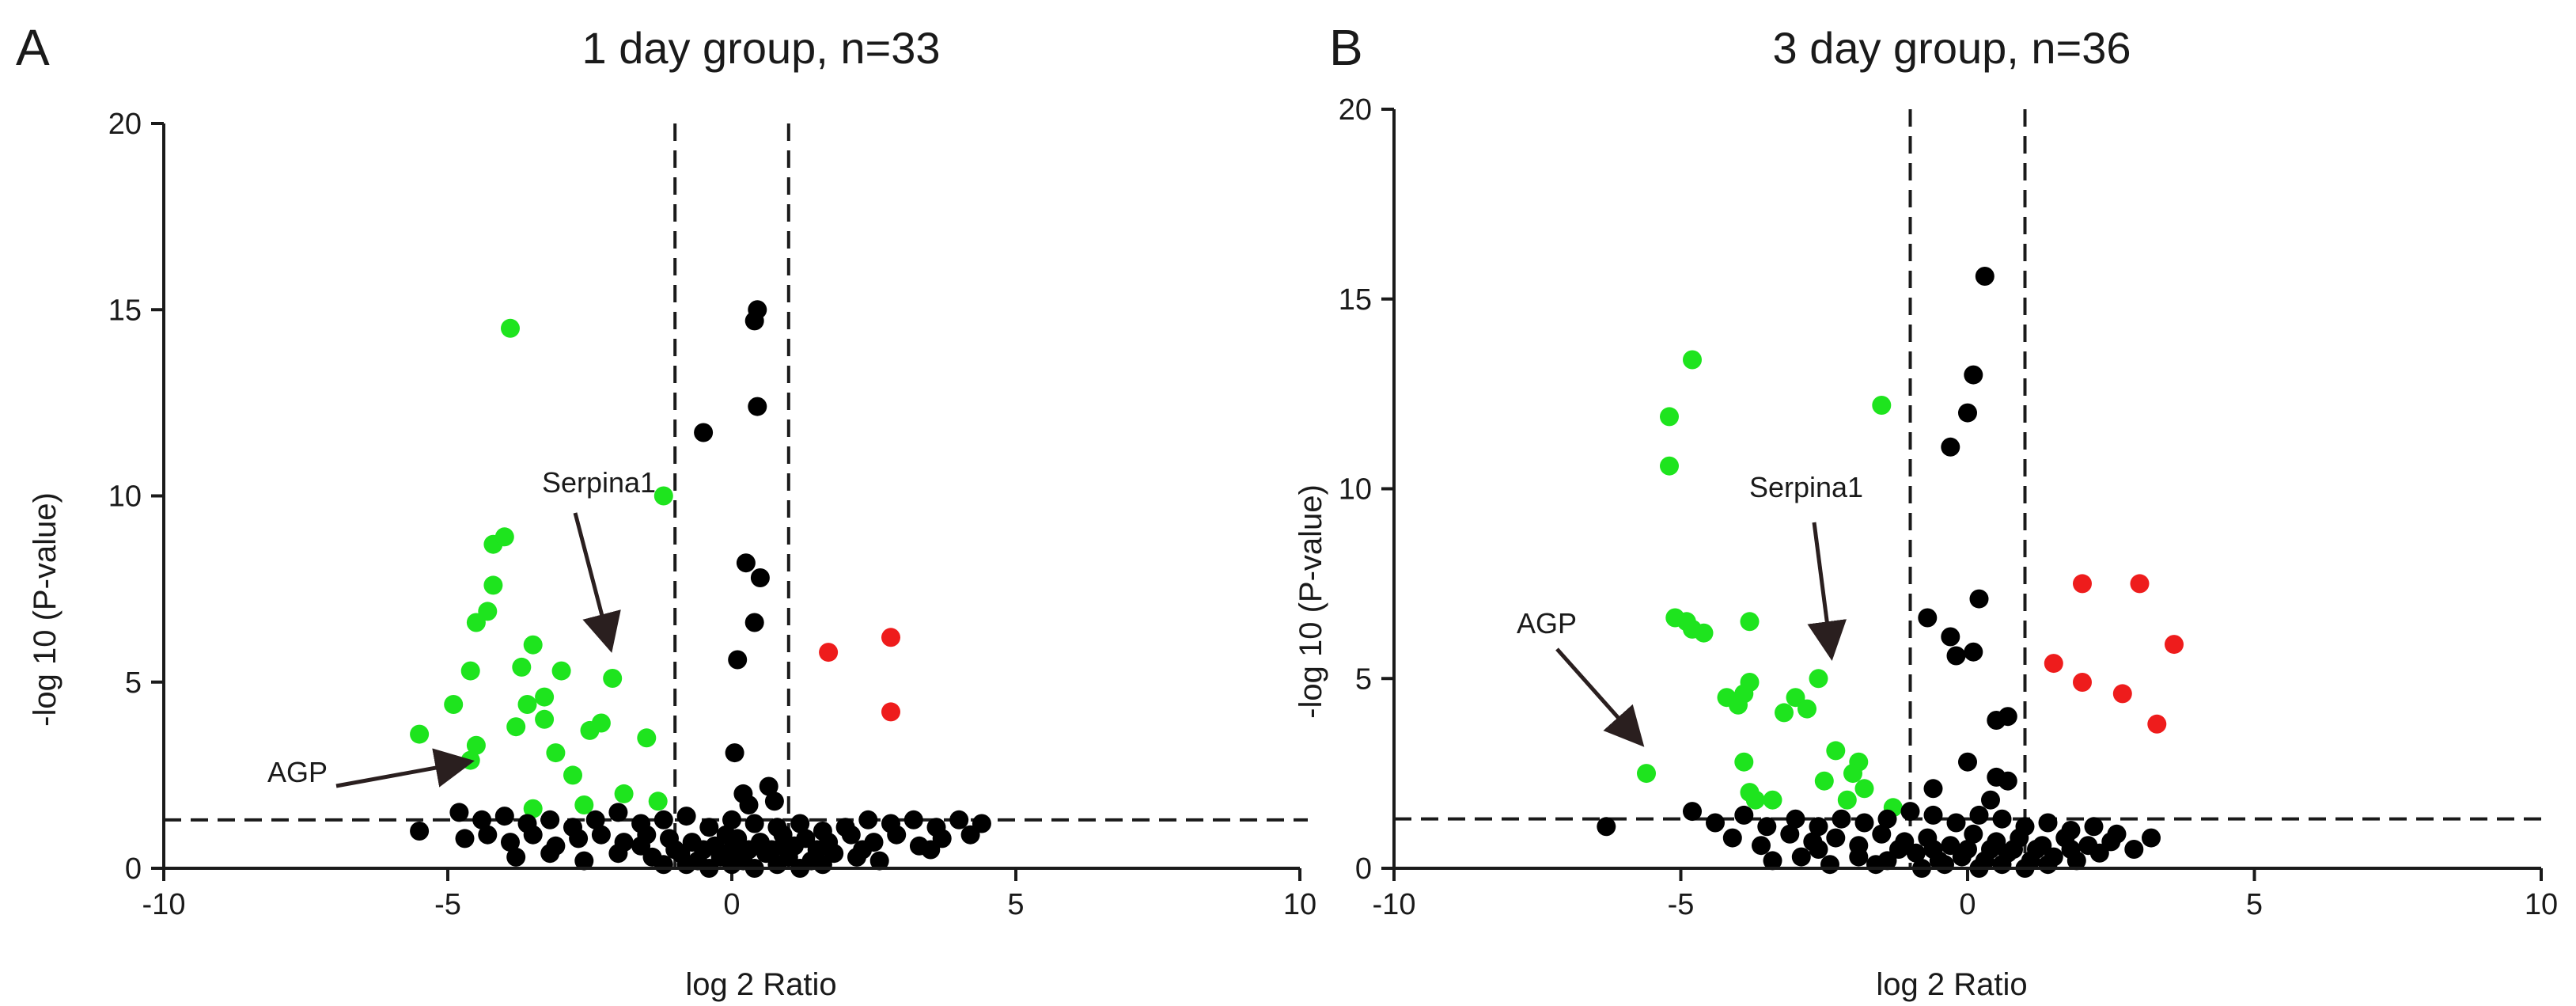 This screenshot has height=1006, width=2576. What do you see at coordinates (297, 772) in the screenshot?
I see `annotation-agp-a: AGP` at bounding box center [297, 772].